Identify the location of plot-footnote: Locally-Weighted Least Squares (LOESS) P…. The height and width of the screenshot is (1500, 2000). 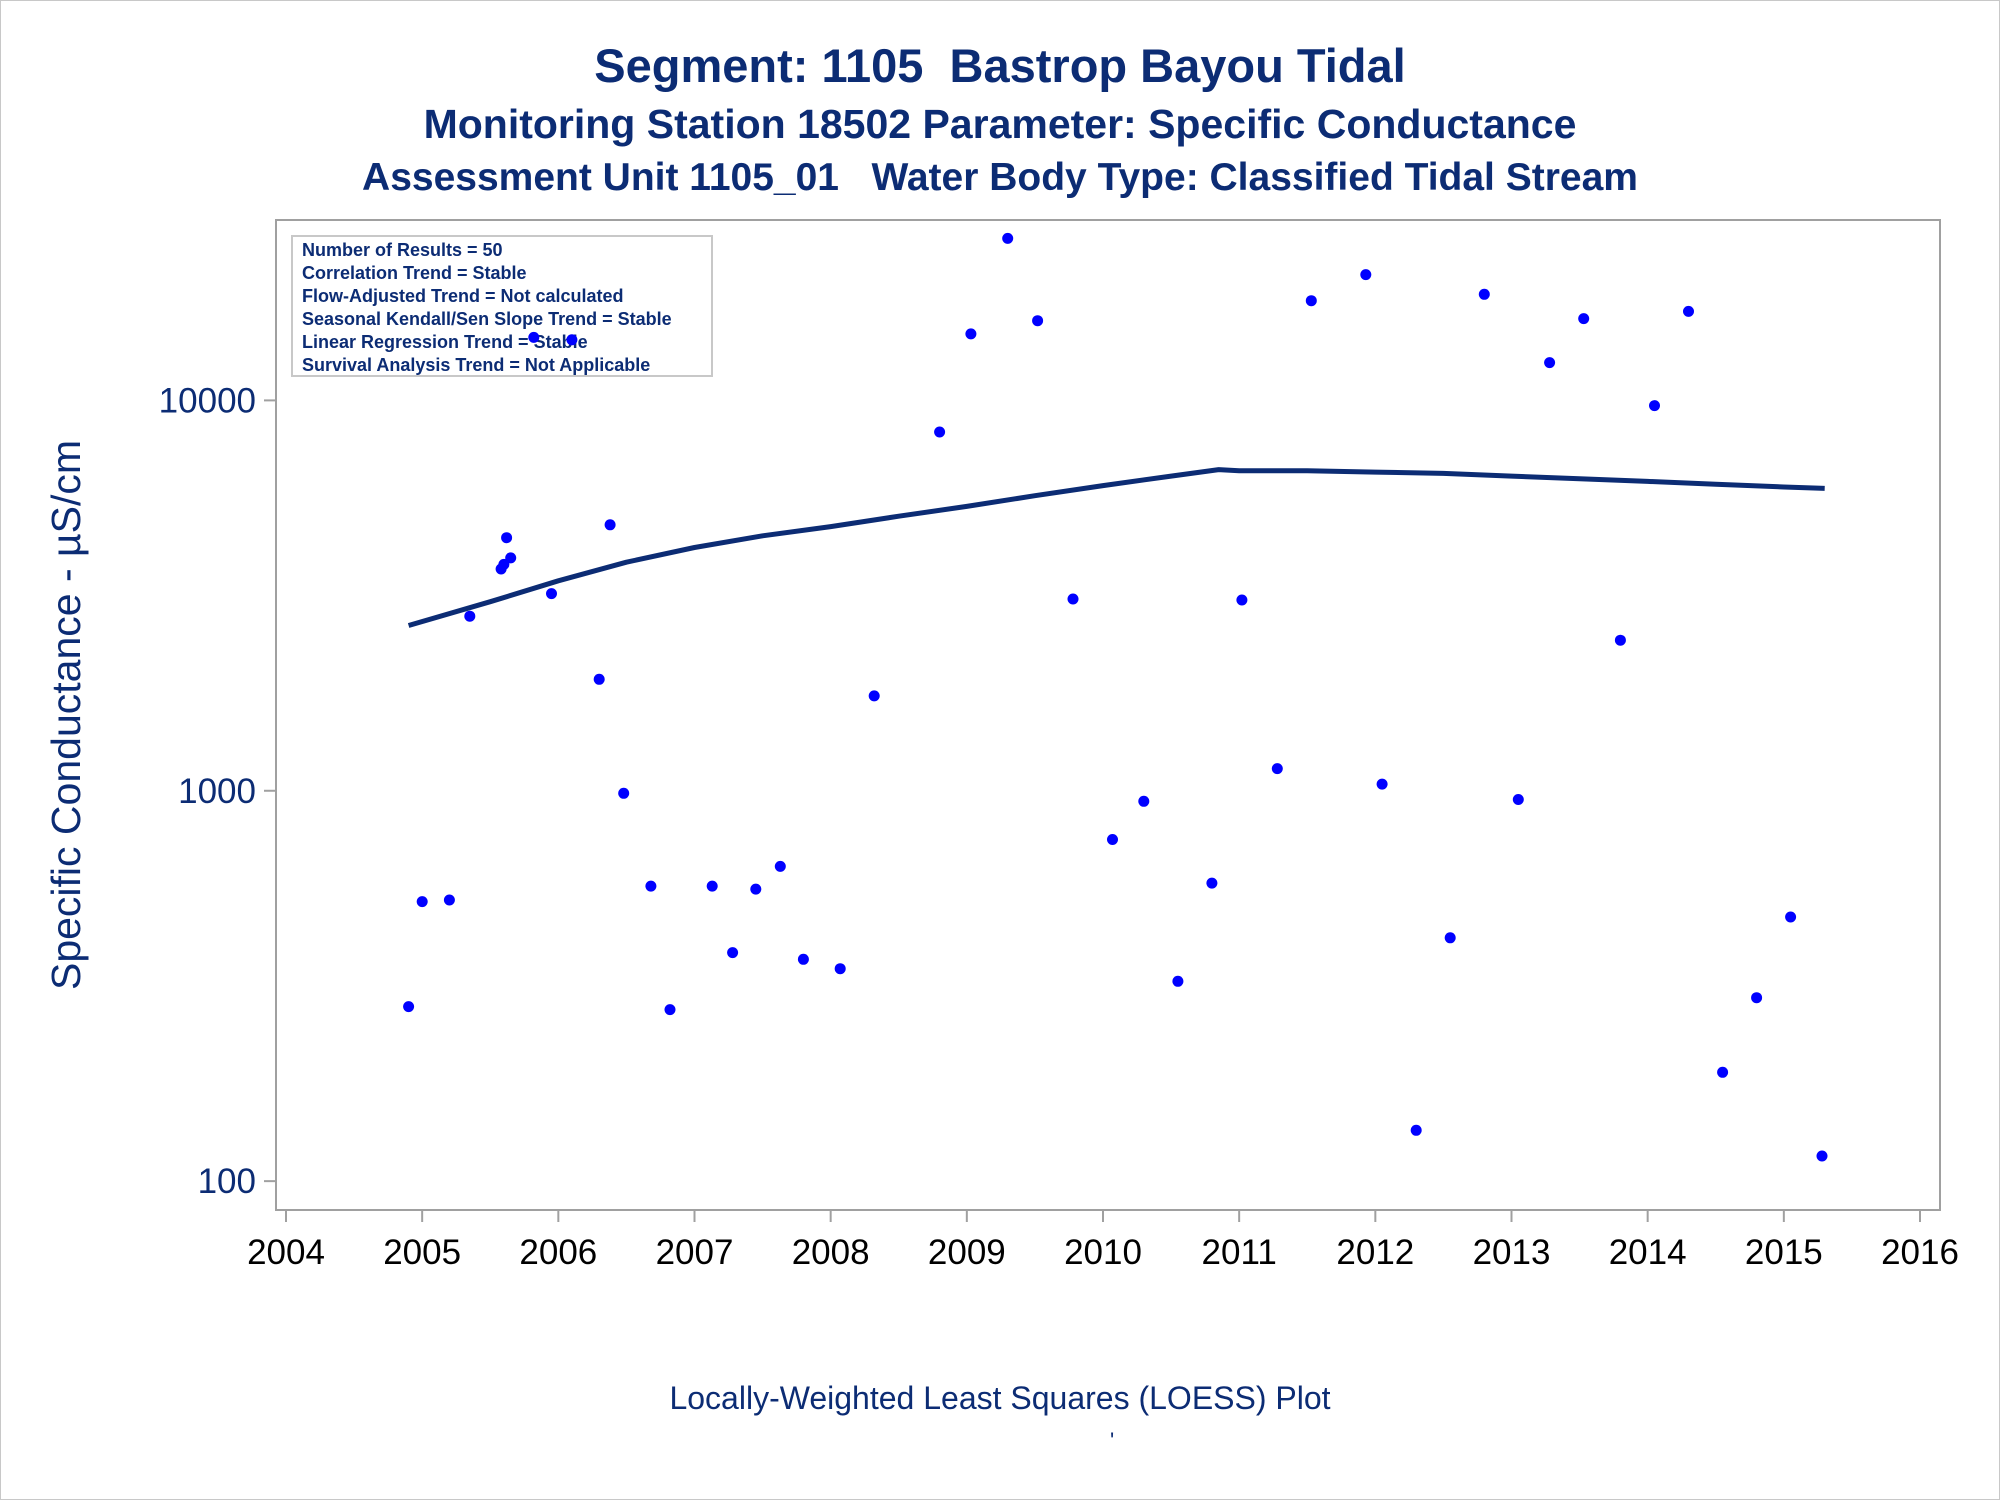
(1000, 1398).